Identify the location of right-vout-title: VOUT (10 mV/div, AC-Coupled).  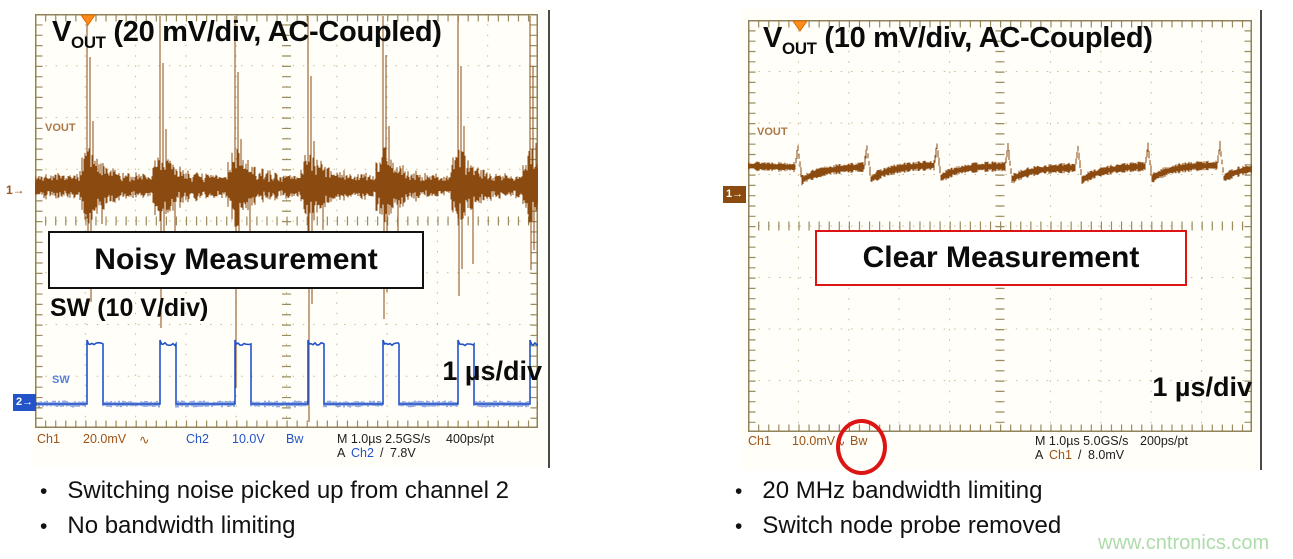
(958, 40).